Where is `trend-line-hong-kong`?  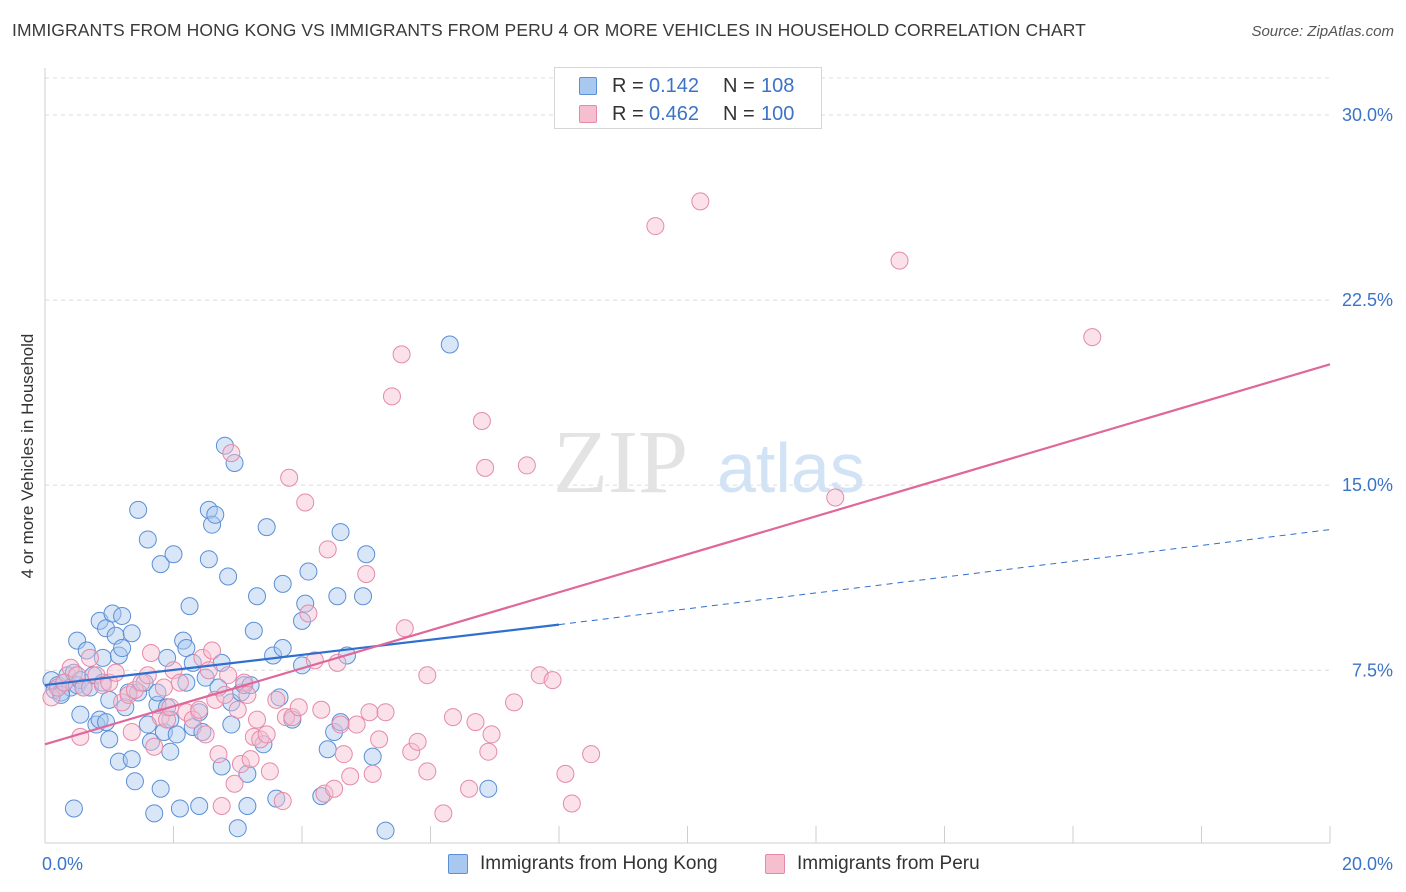 trend-line-hong-kong is located at coordinates (302, 655).